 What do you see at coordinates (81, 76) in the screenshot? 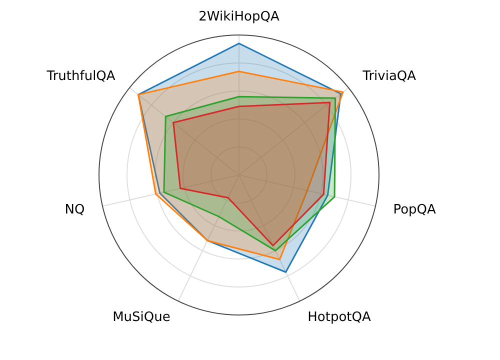
I see `spoke-label: TruthfulQA` at bounding box center [81, 76].